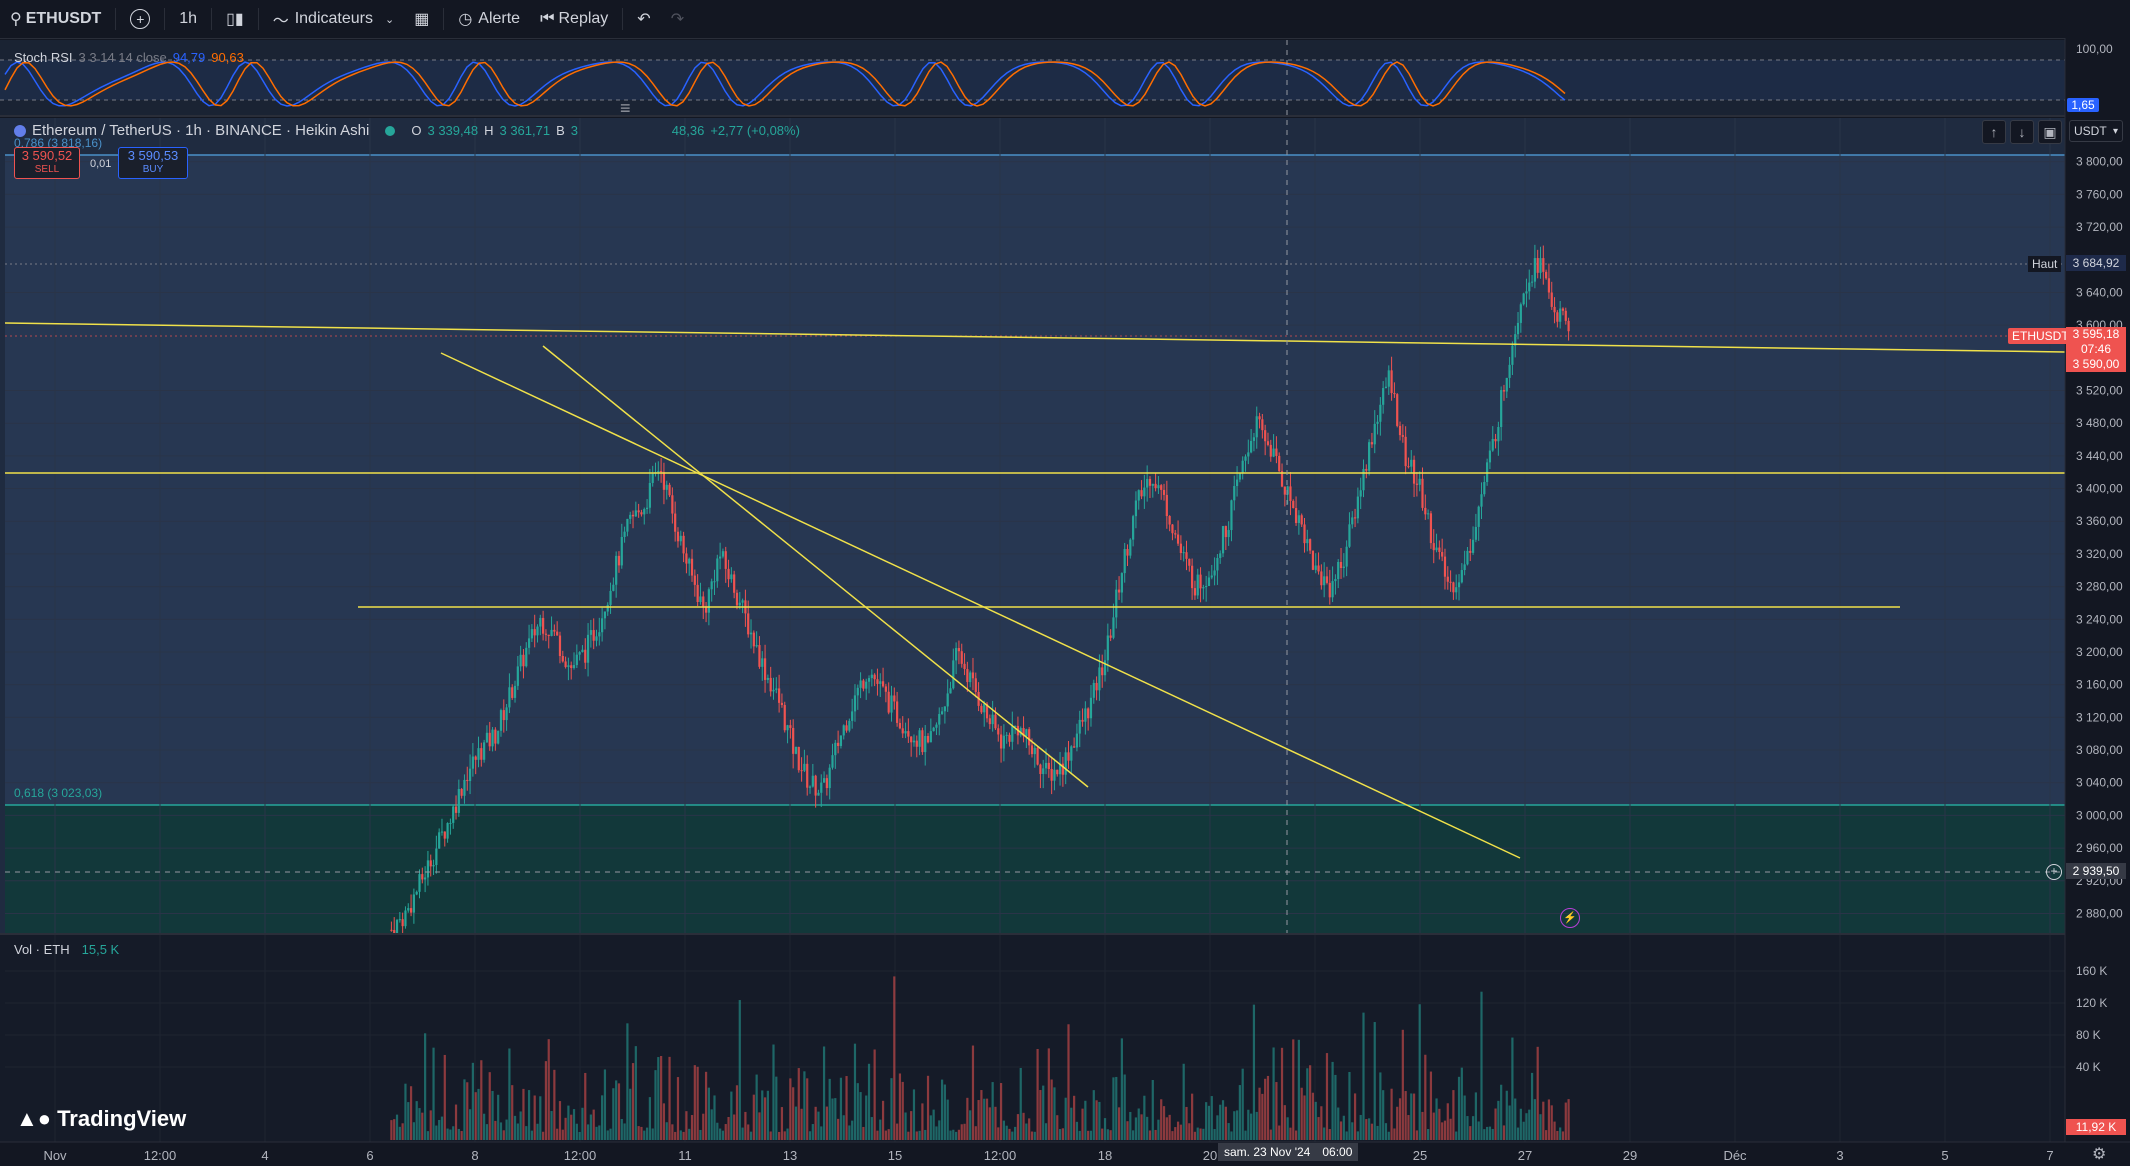 Image resolution: width=2130 pixels, height=1166 pixels. I want to click on time-axis, so click(1065, 1154).